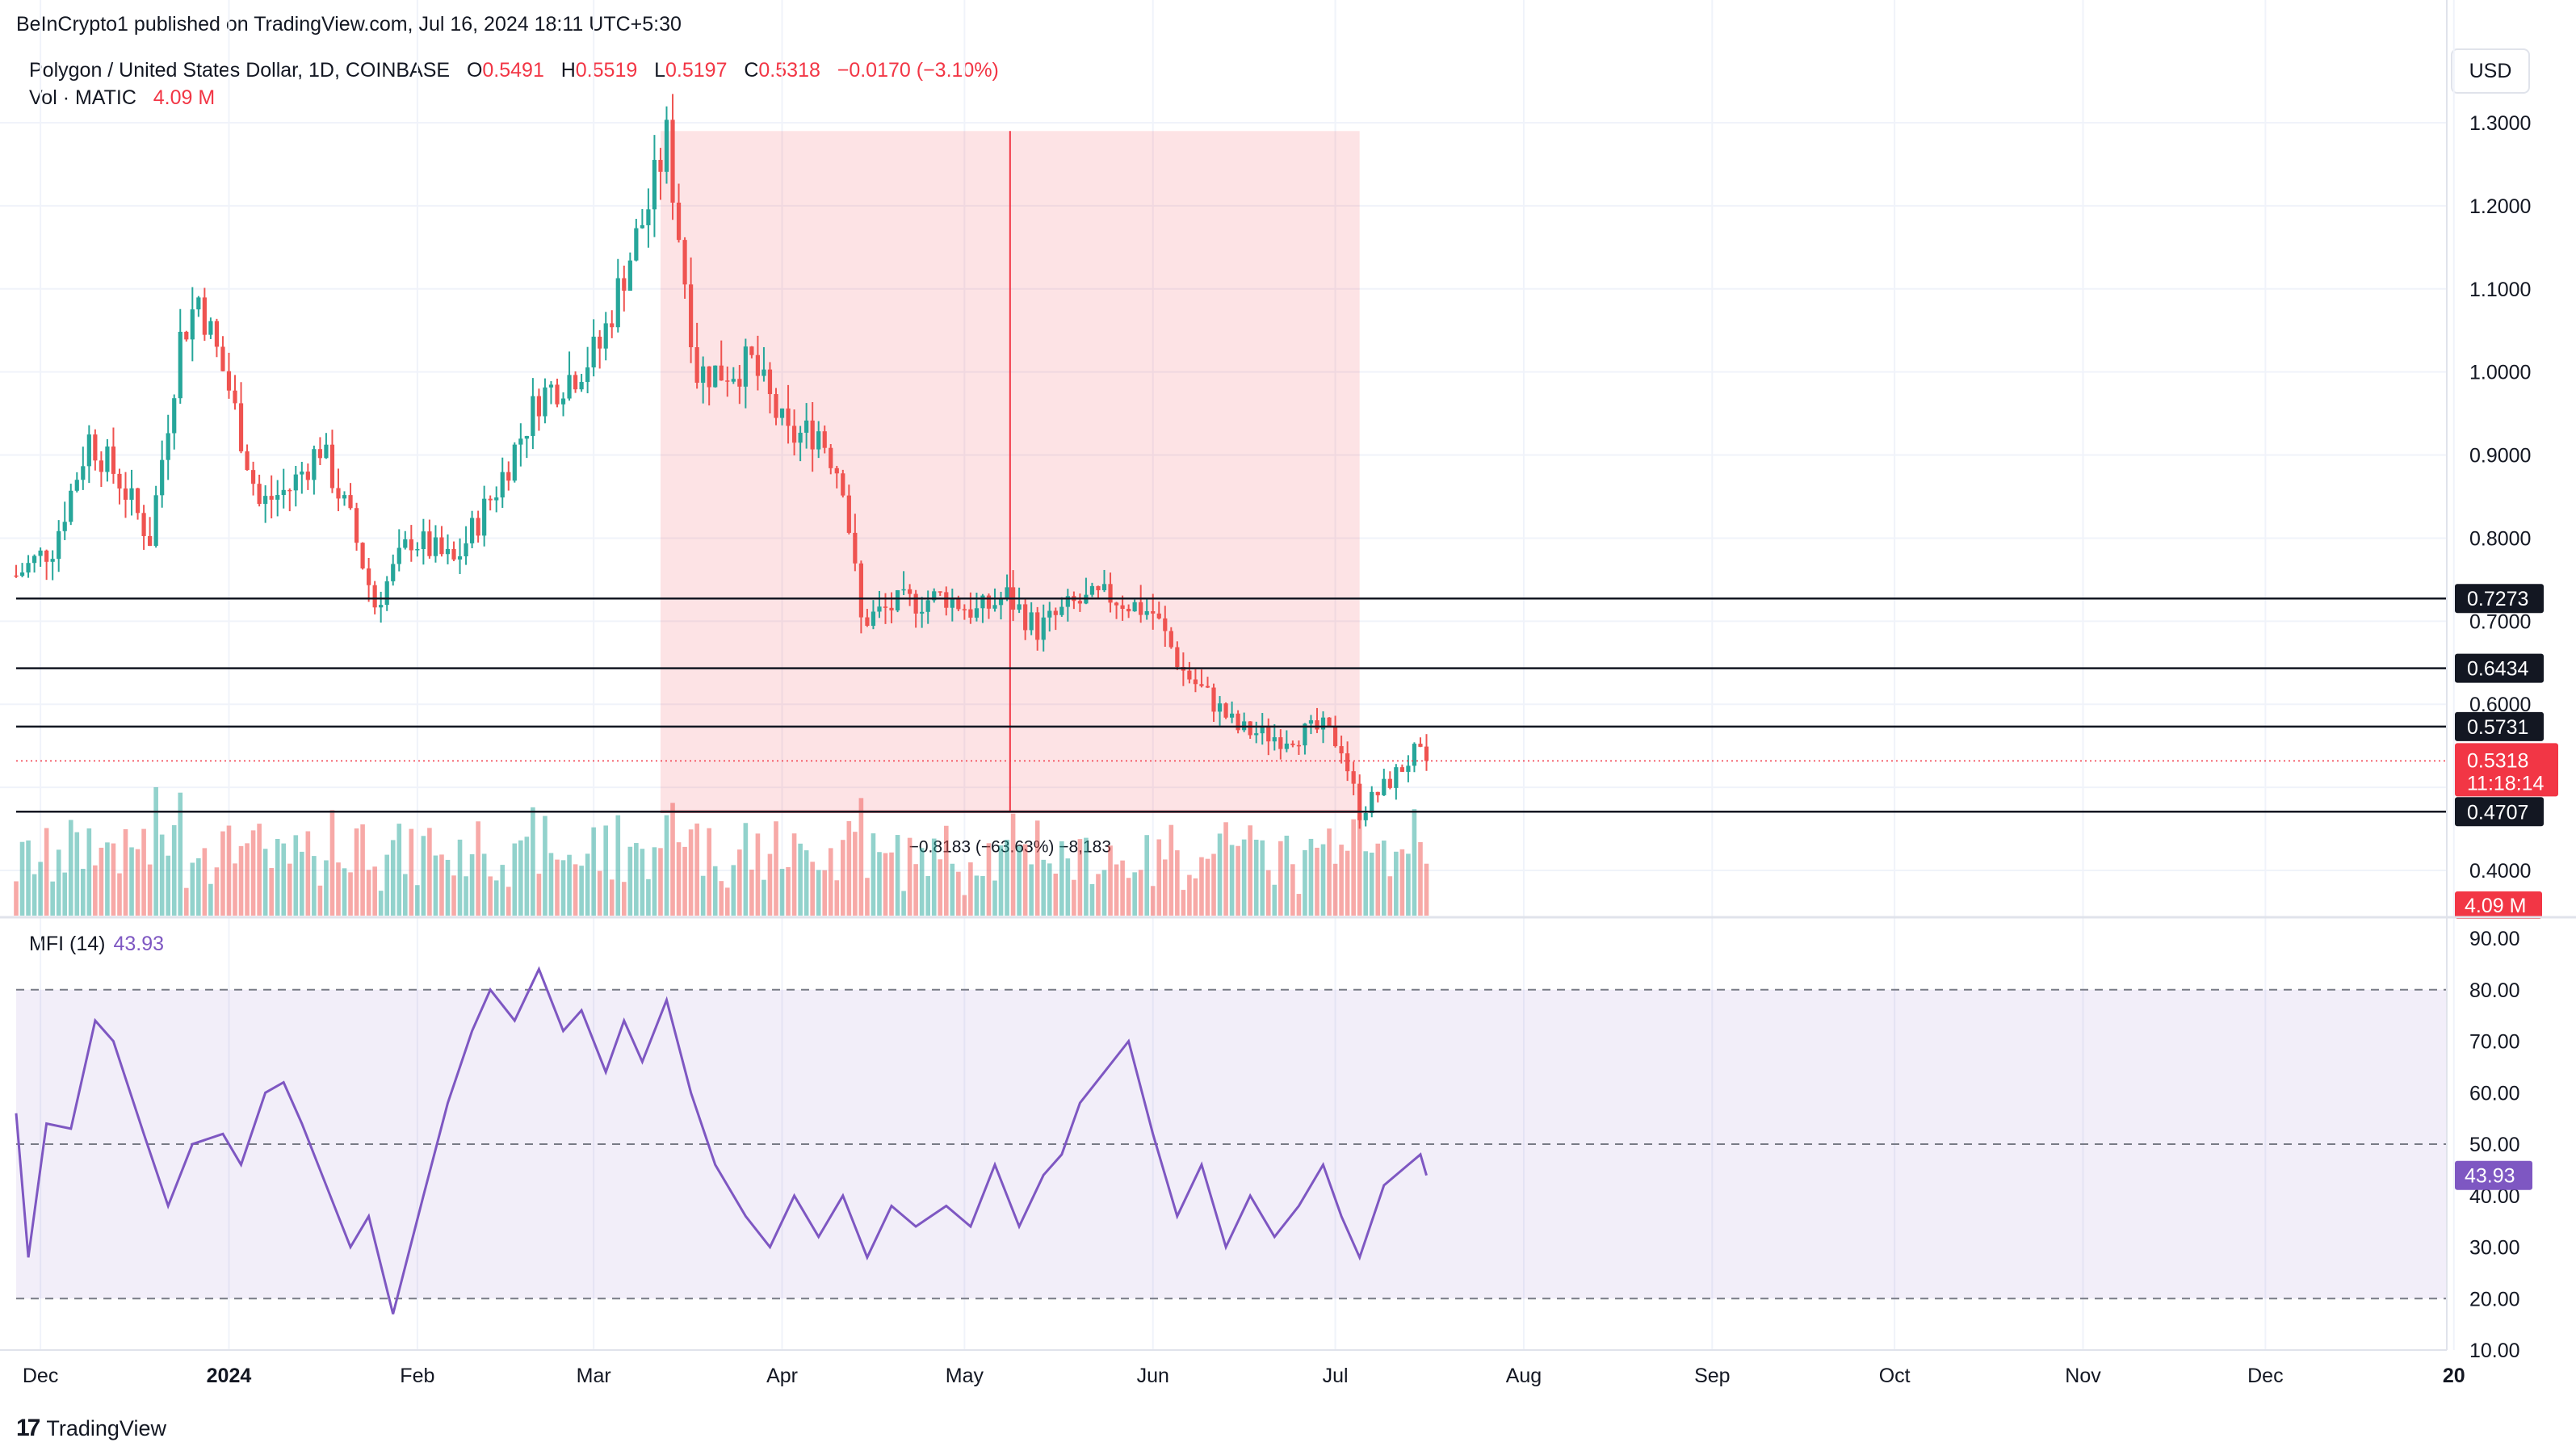  I want to click on time-tick: Jun, so click(1153, 1376).